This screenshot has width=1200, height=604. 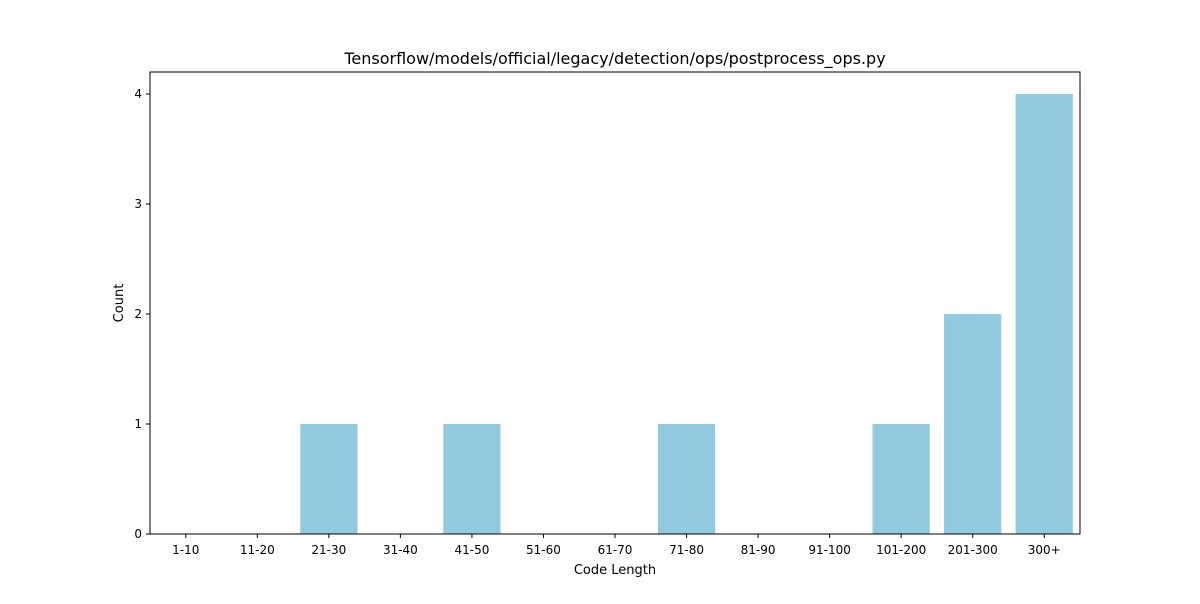 What do you see at coordinates (471, 550) in the screenshot?
I see `x-tick-label: 41-50` at bounding box center [471, 550].